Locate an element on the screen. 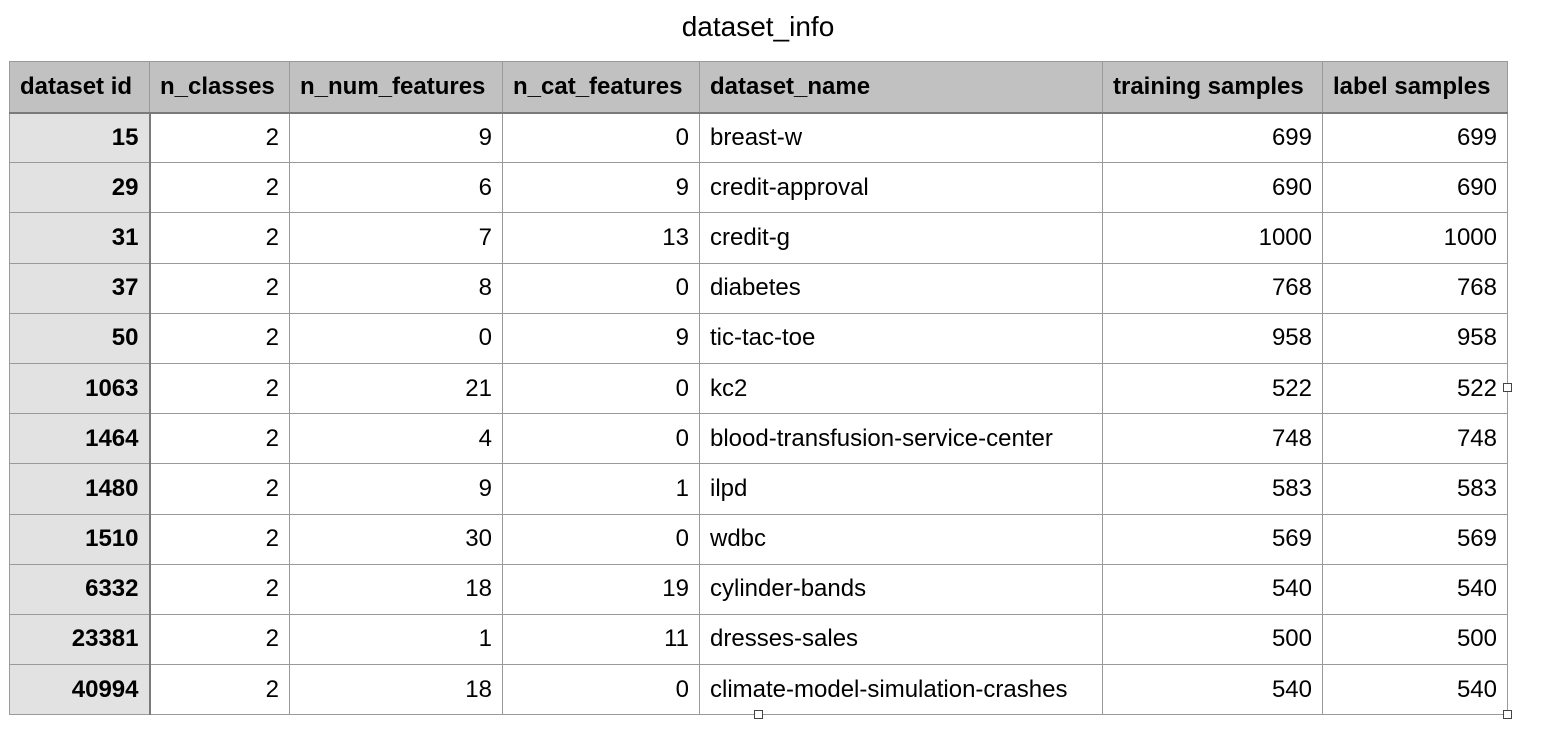 This screenshot has height=742, width=1564. cell-dataset-id: 40994 is located at coordinates (80, 690).